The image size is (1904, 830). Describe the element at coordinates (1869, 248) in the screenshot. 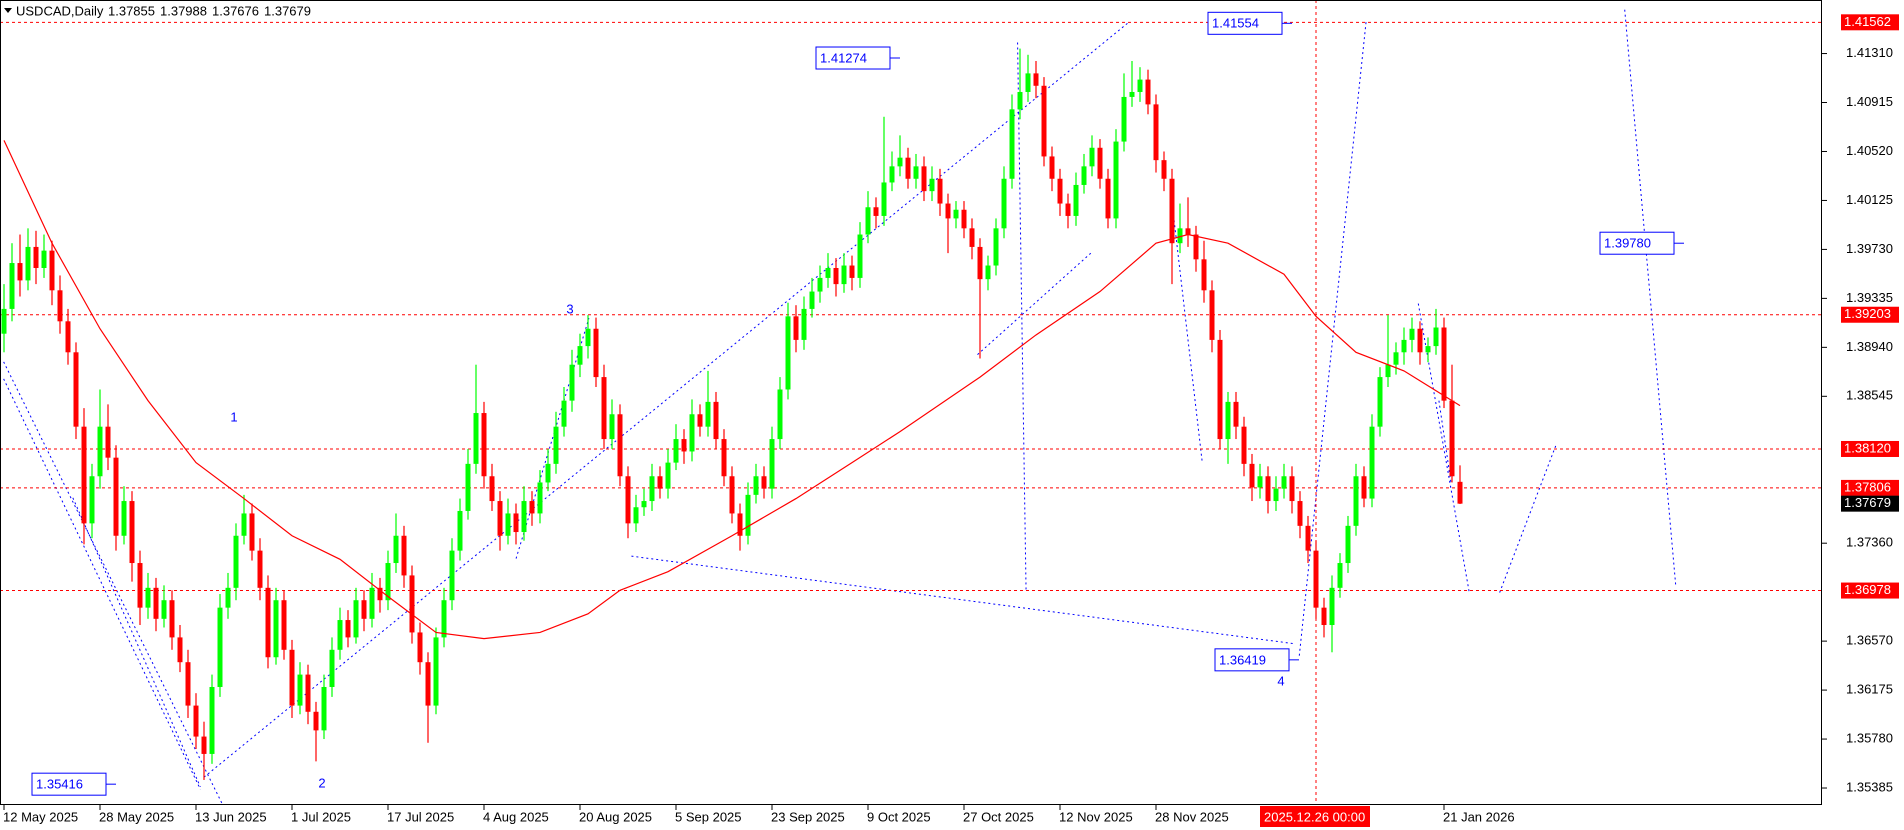

I see `y-tick-label: 1.39730` at that location.